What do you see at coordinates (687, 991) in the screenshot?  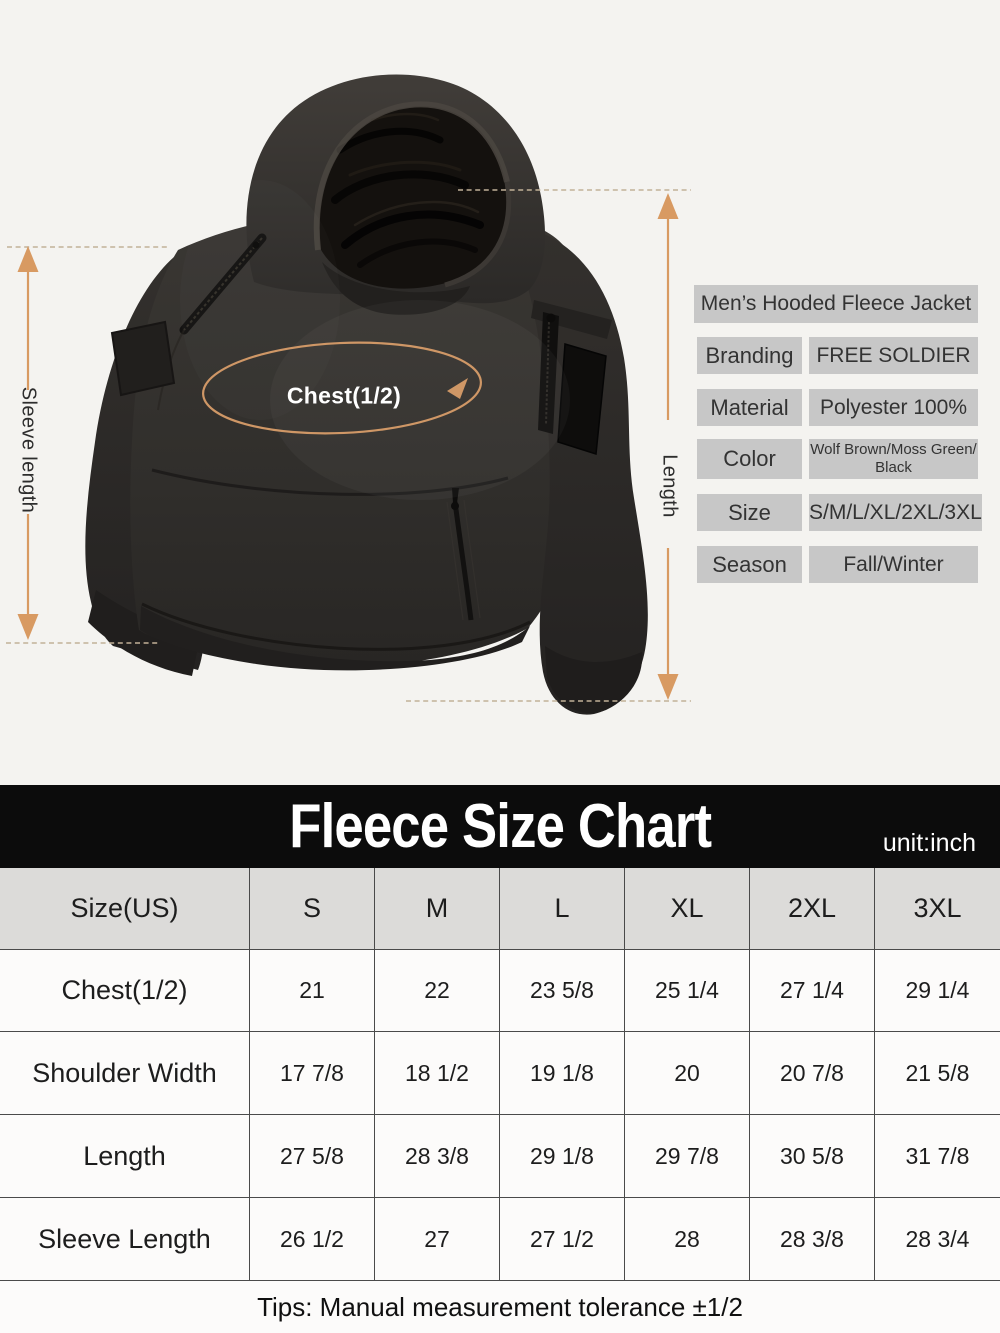 I see `table-cell: 25 1/4` at bounding box center [687, 991].